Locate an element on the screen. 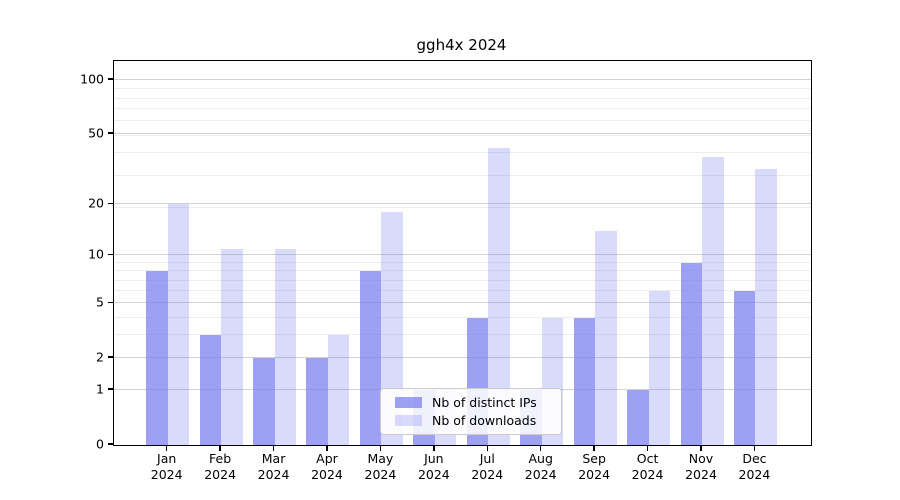 Image resolution: width=900 pixels, height=500 pixels. bar-ips-sep-2024 is located at coordinates (584, 381).